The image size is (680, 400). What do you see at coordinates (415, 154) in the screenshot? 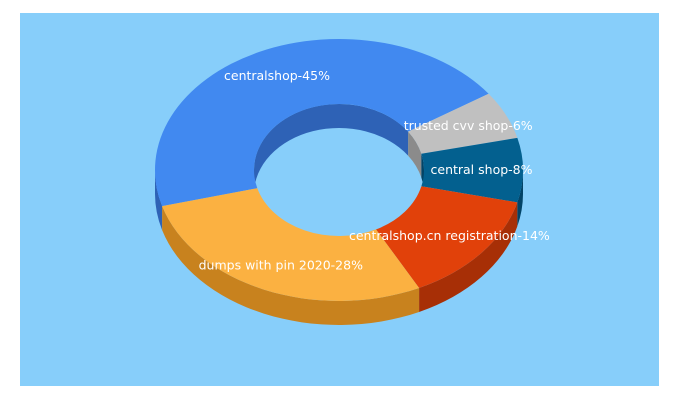
I see `slice-inner-trusted-cvv-shop` at bounding box center [415, 154].